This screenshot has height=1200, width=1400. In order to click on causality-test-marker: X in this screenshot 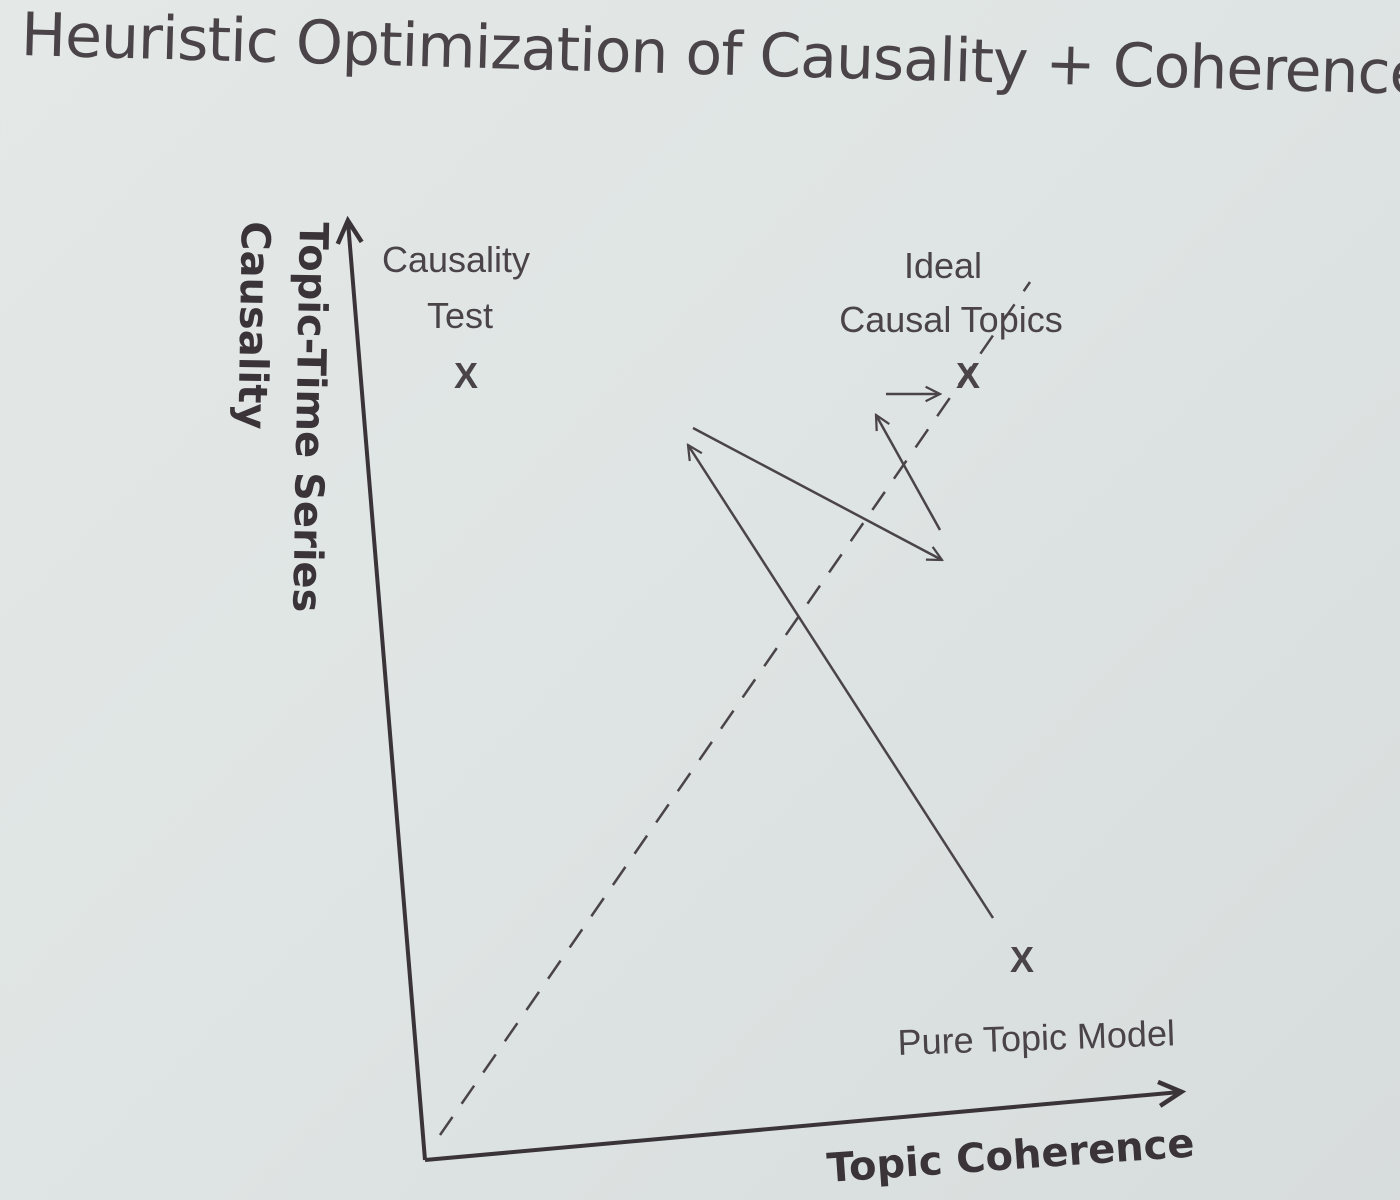, I will do `click(466, 375)`.